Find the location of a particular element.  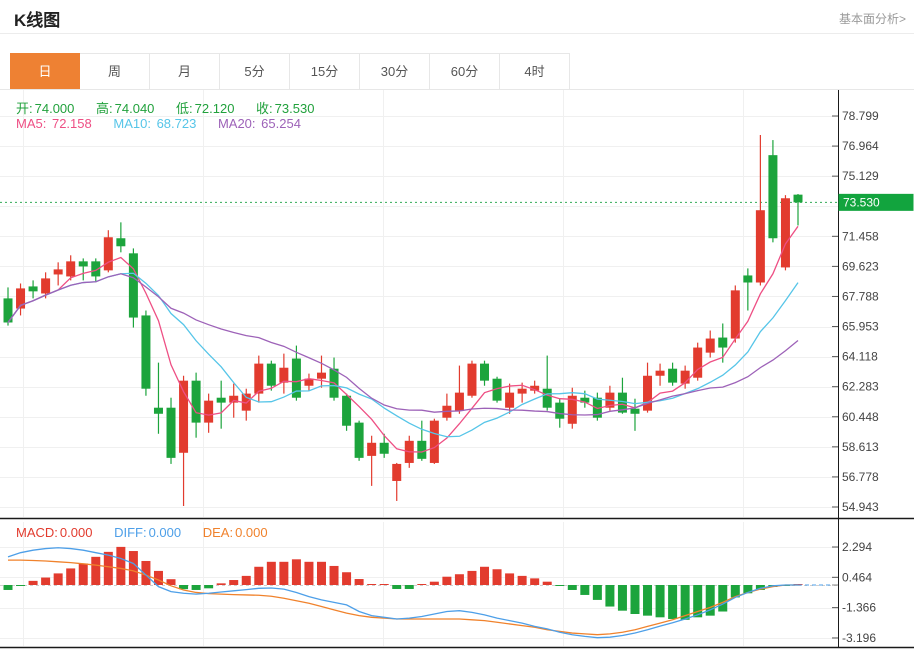

macd-tick-label: 2.294 is located at coordinates (857, 547).